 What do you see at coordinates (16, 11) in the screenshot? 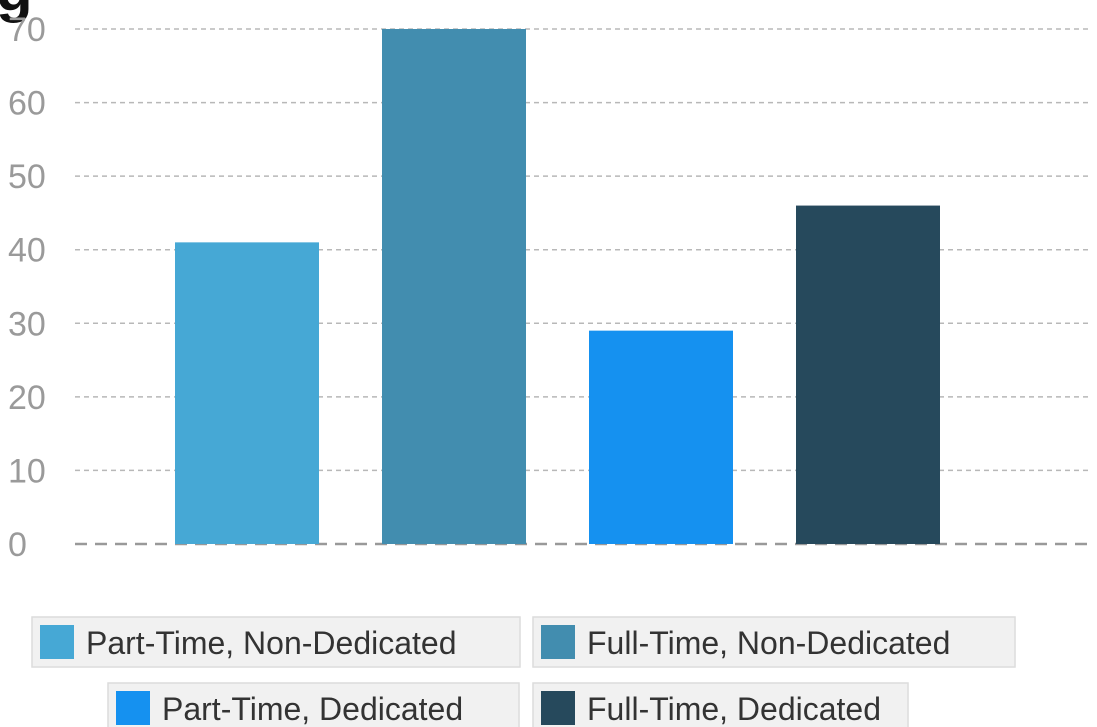
I see `cropped-title-fragment: g` at bounding box center [16, 11].